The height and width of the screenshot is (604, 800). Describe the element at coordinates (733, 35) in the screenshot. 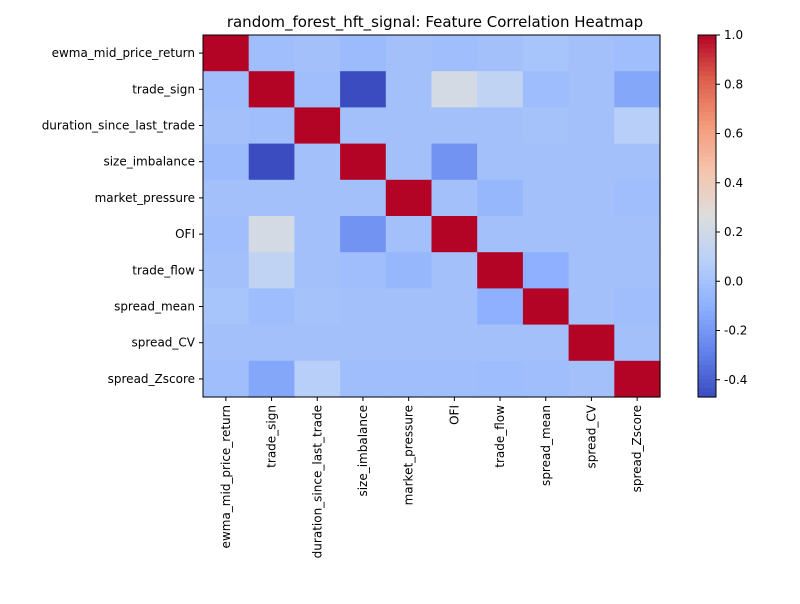

I see `colorbar-tick-label: 1.0` at that location.